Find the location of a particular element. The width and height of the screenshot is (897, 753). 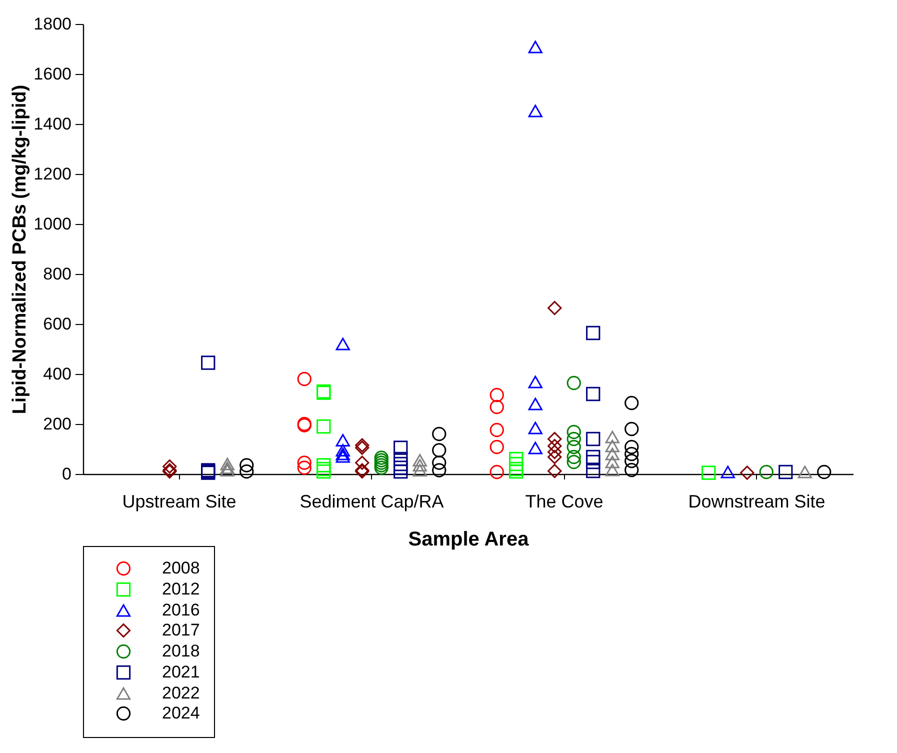

x-tick-label: Upstream Site is located at coordinates (179, 502).